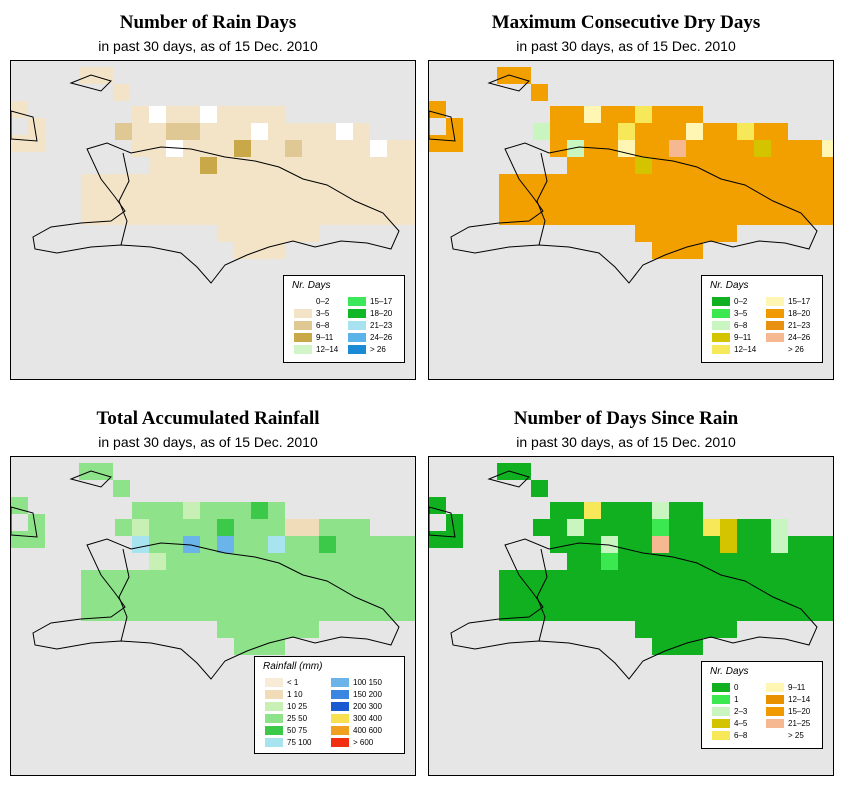  What do you see at coordinates (799, 325) in the screenshot?
I see `legend-label: 21–23` at bounding box center [799, 325].